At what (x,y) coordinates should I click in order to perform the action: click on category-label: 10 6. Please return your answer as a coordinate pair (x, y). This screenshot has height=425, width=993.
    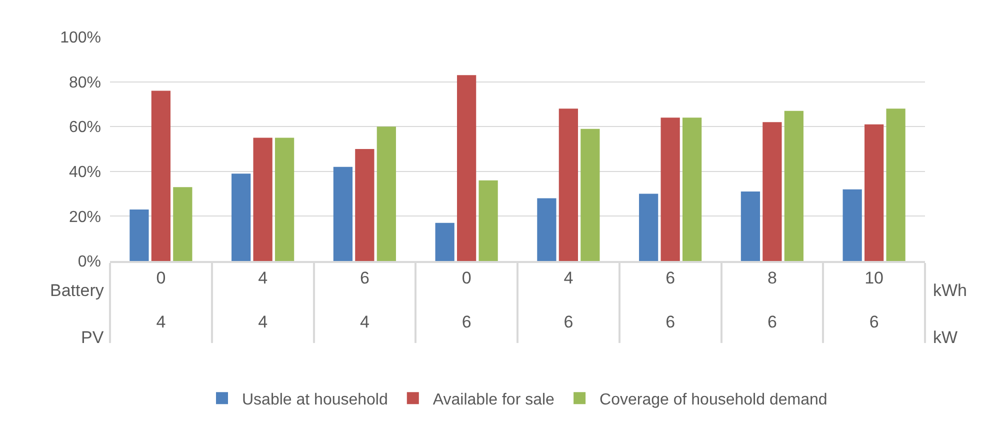
    Looking at the image, I should click on (874, 300).